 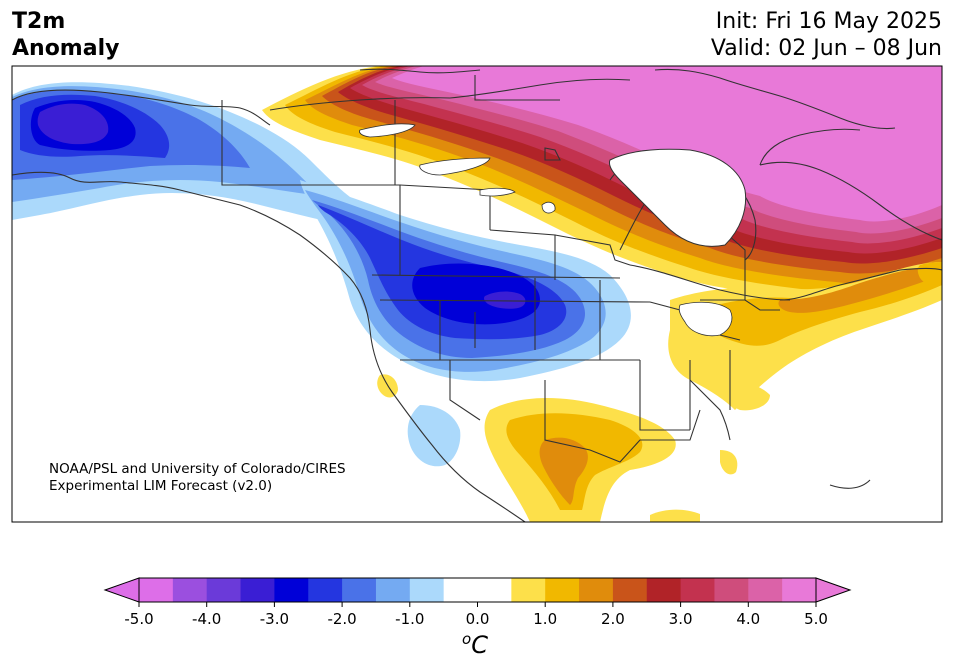 I want to click on colorbar-tick-label: 2.0, so click(x=613, y=619).